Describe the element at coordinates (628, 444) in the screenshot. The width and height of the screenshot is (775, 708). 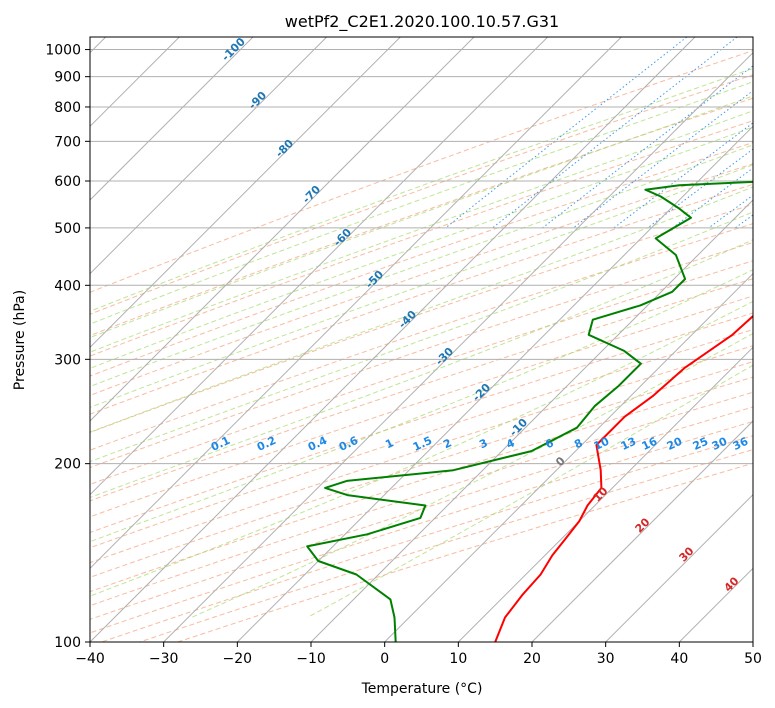
I see `mixing-ratio-label: 13` at that location.